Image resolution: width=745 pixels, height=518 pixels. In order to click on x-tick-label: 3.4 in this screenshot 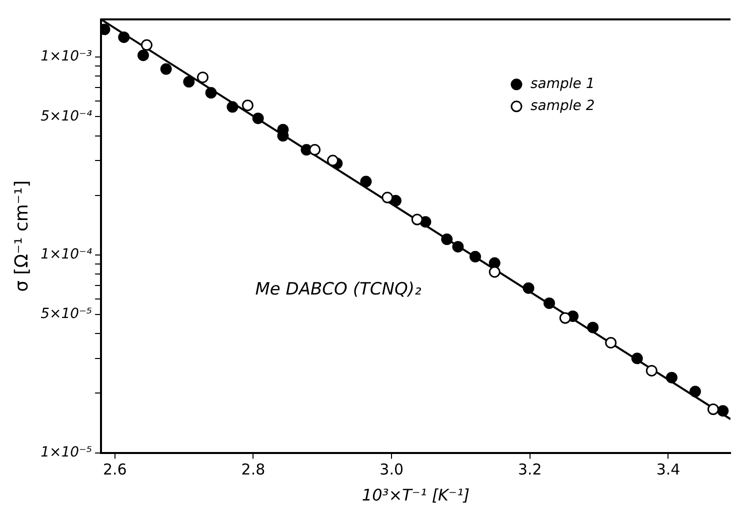, I will do `click(668, 469)`.